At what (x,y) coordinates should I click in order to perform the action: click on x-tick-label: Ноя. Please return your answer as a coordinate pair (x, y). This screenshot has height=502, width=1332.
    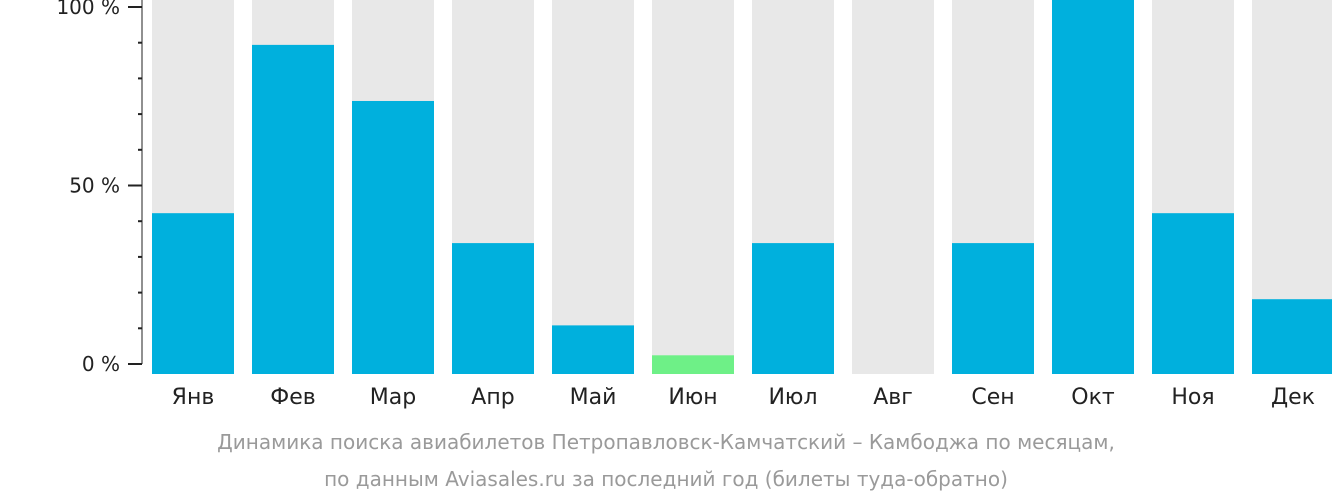
    Looking at the image, I should click on (1192, 397).